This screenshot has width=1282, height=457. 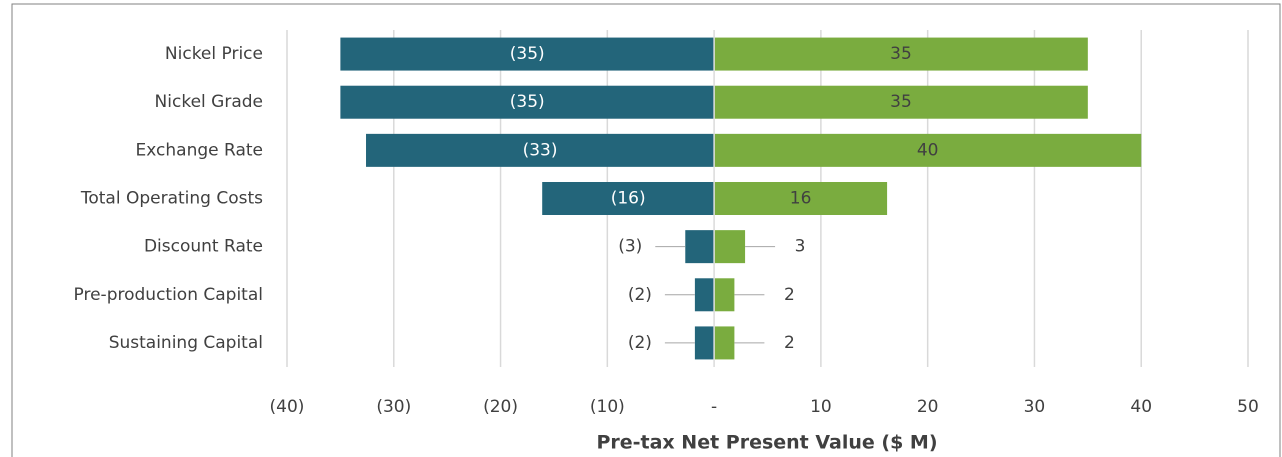 I want to click on x-tick-label: (40), so click(x=287, y=407).